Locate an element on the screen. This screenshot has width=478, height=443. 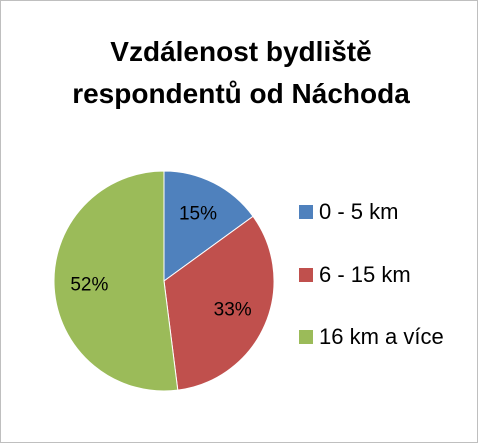
data-label: 52% is located at coordinates (89, 285).